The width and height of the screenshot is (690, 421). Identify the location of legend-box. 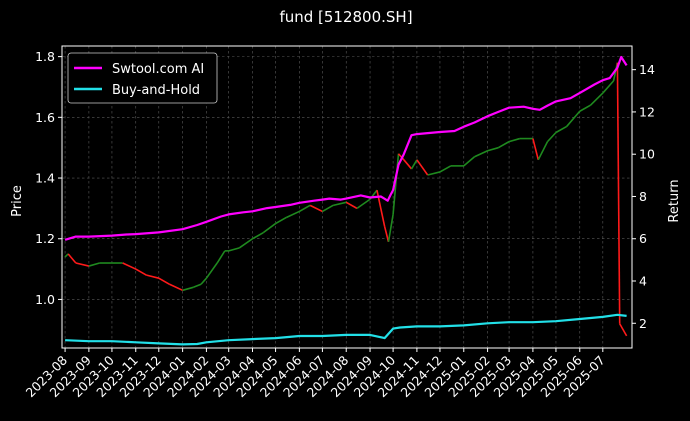
(142, 78).